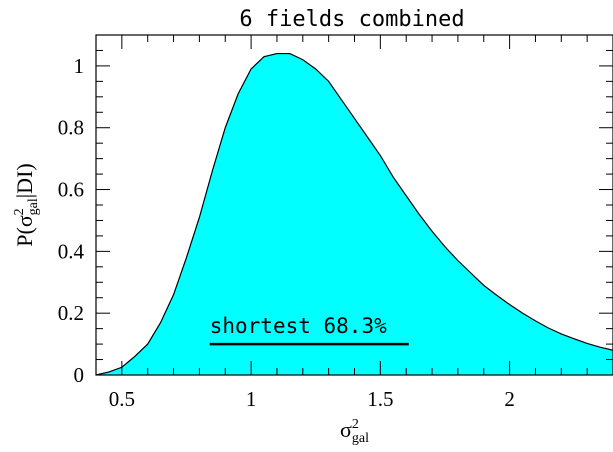 This screenshot has height=452, width=613. What do you see at coordinates (79, 375) in the screenshot?
I see `y-tick-label: 0` at bounding box center [79, 375].